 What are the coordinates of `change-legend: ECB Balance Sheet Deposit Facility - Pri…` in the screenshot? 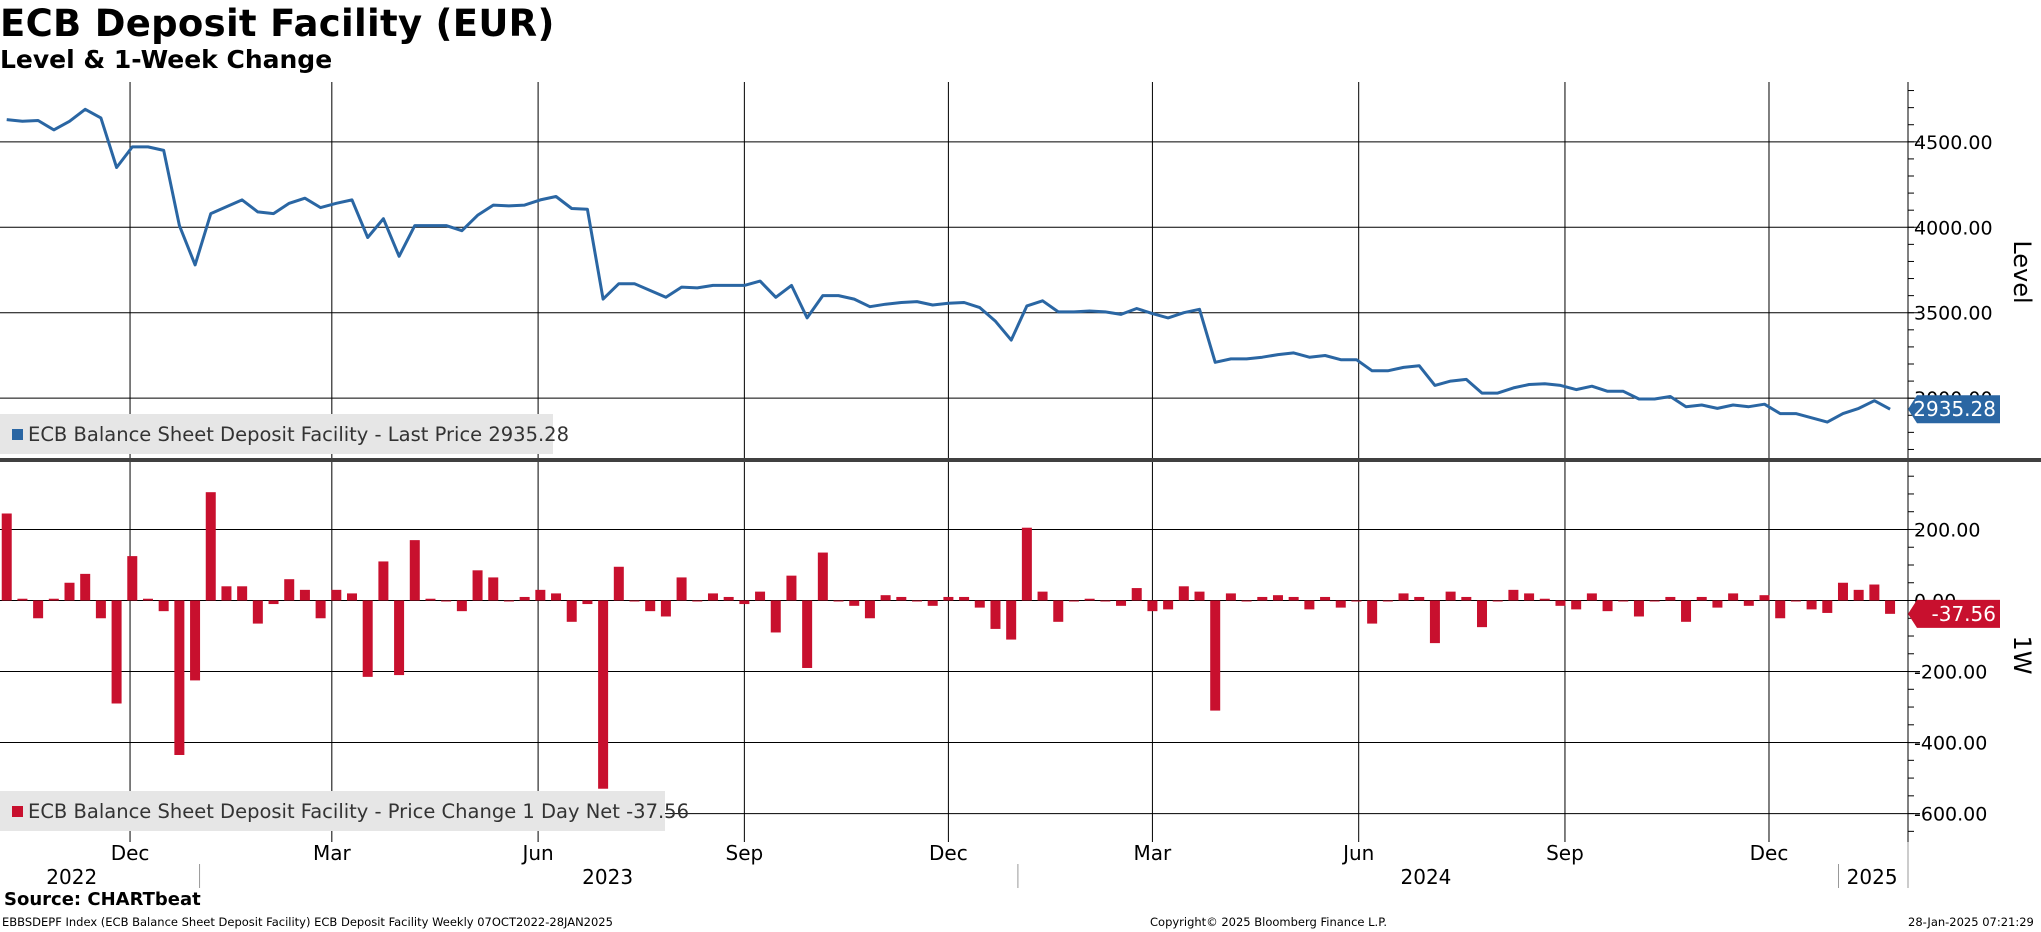 It's located at (344, 811).